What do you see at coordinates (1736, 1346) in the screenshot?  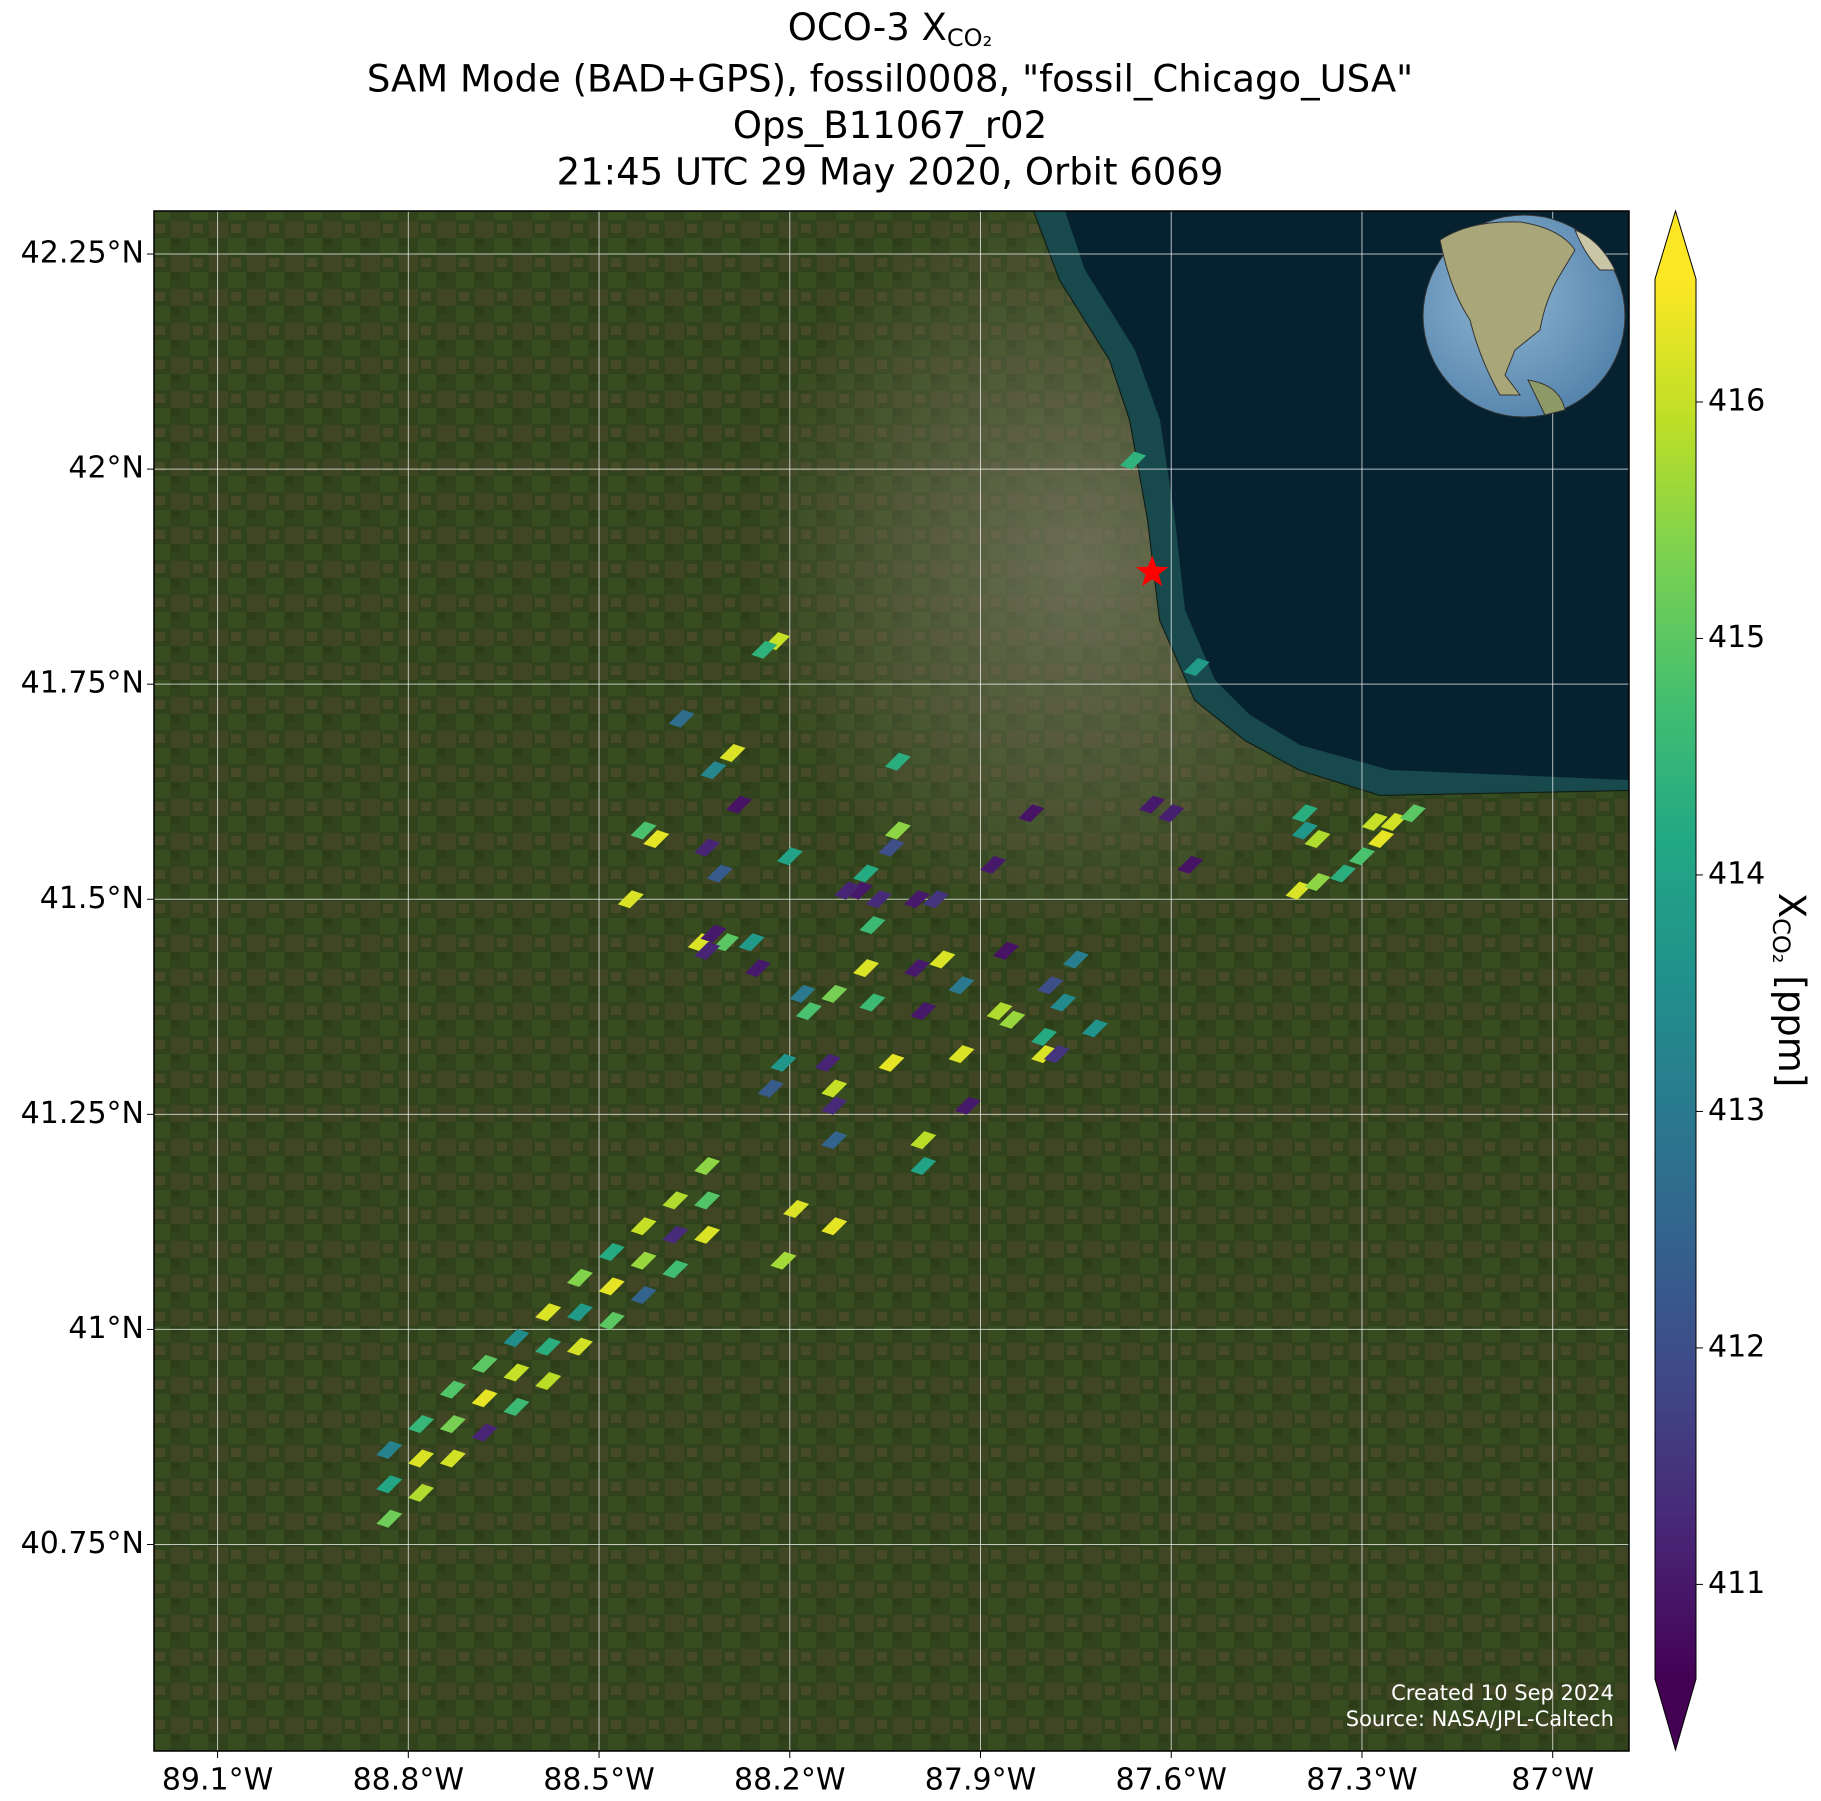 I see `colorbar-tick-label: 412` at bounding box center [1736, 1346].